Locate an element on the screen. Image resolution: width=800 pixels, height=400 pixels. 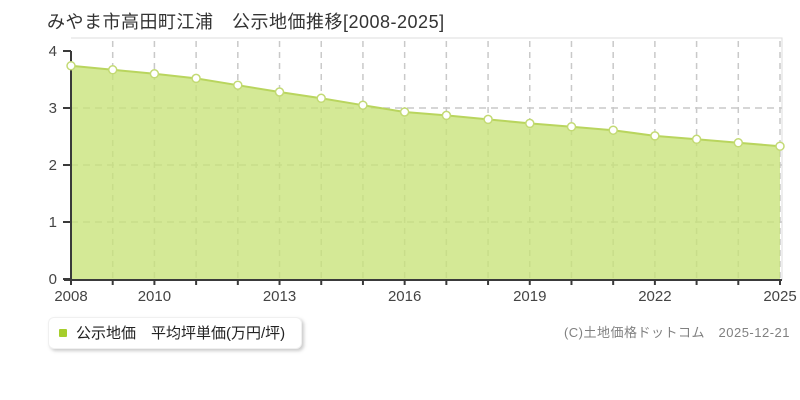
x-tick-label: 2010 is located at coordinates (154, 296).